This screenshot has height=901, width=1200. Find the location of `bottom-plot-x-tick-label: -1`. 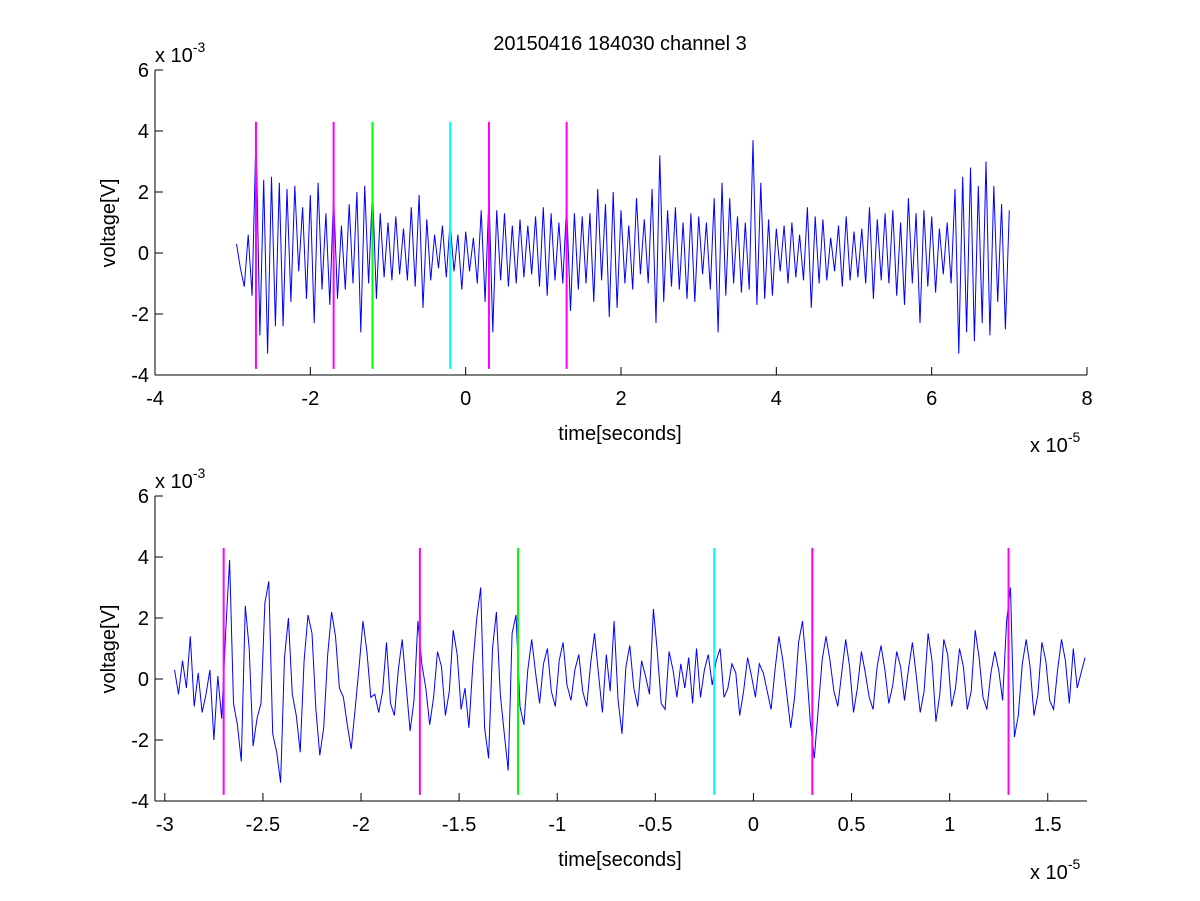

bottom-plot-x-tick-label: -1 is located at coordinates (557, 825).